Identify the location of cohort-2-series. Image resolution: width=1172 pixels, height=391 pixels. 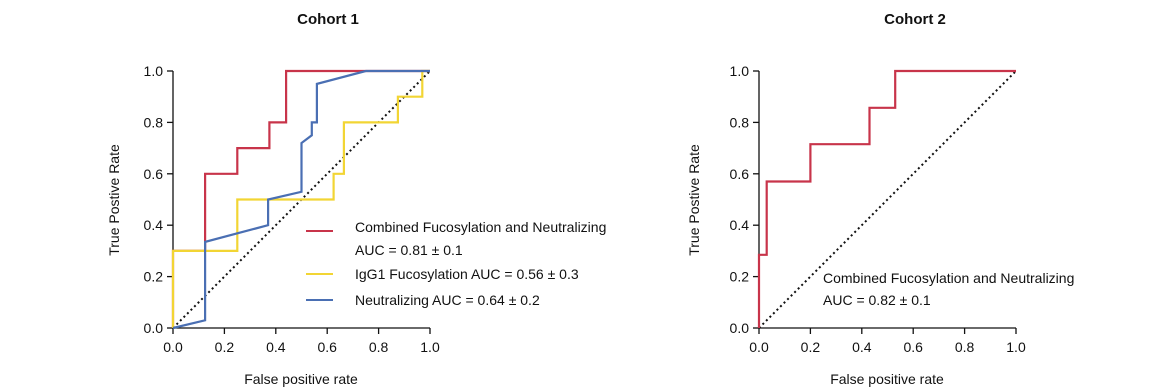
(886, 198).